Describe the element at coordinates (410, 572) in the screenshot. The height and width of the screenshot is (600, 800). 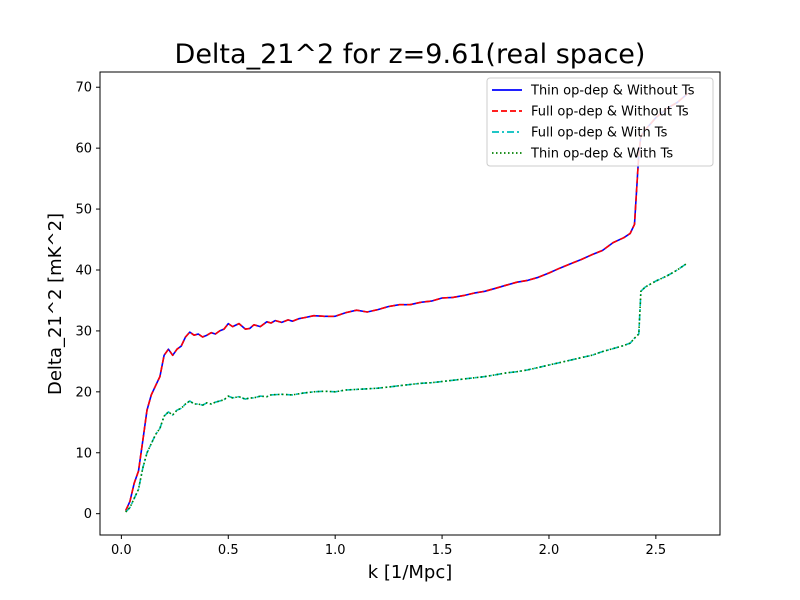
I see `x-axis-label: k [1/Mpc]` at that location.